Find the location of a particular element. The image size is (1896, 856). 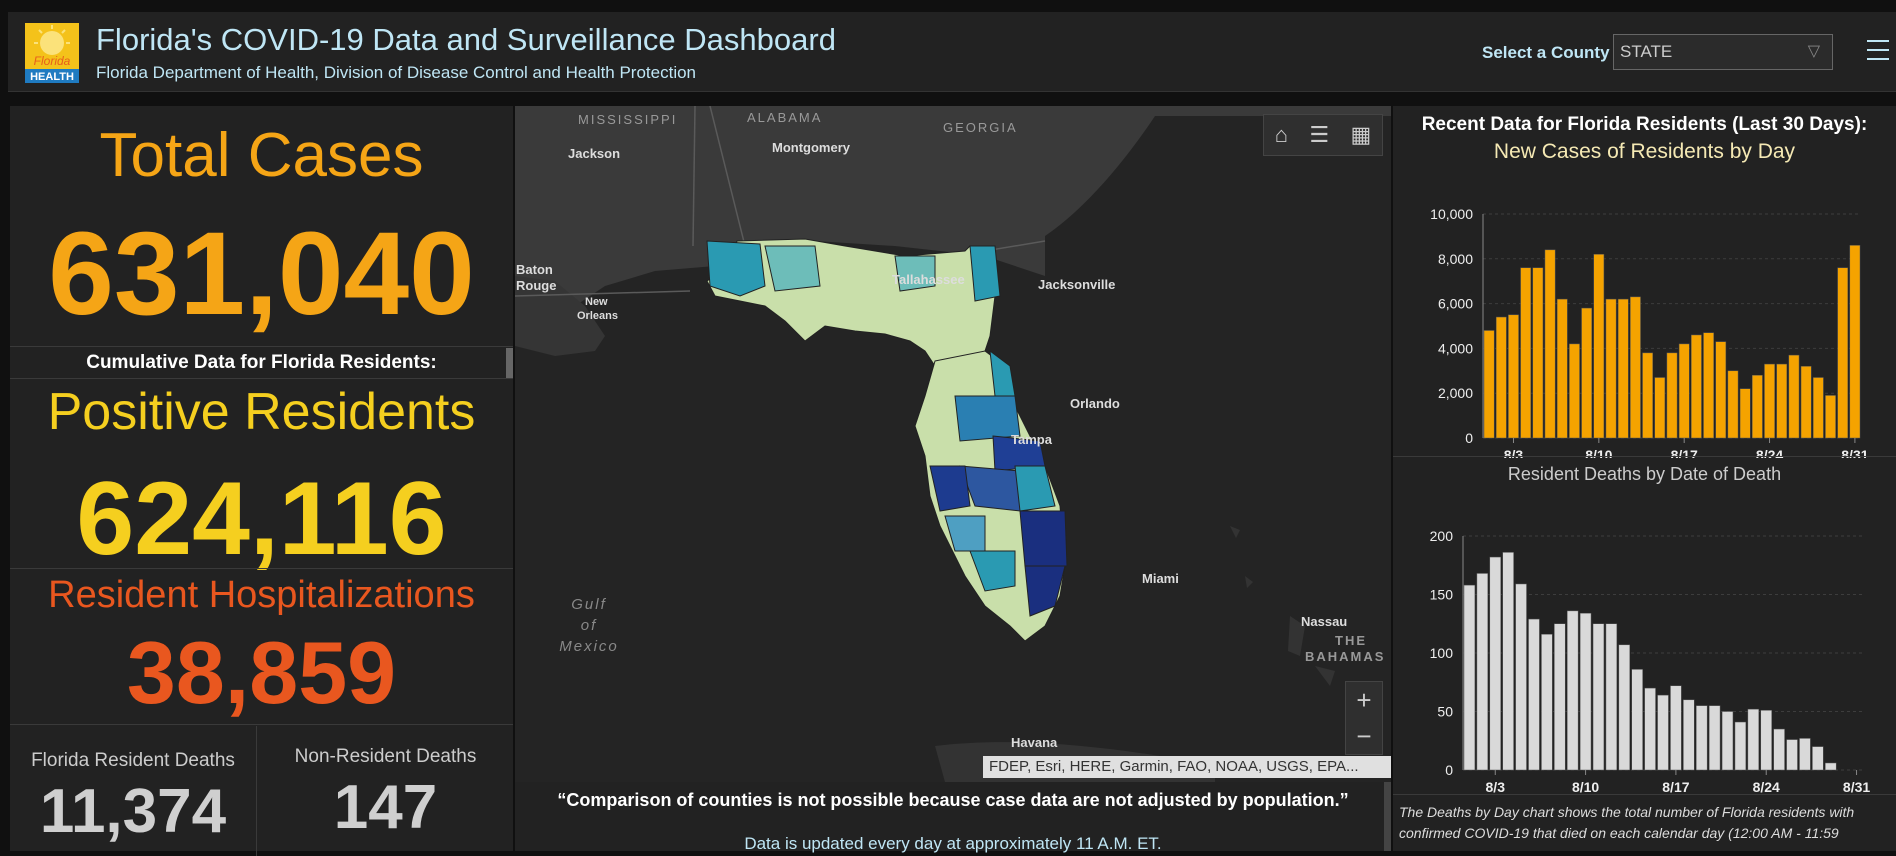

county-select: STATE ▽ is located at coordinates (1723, 52).